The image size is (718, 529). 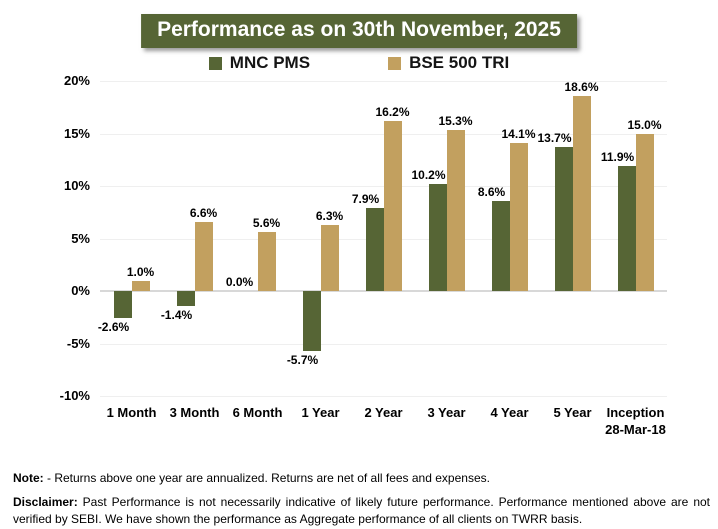 What do you see at coordinates (302, 359) in the screenshot?
I see `bar-value-label: -5.7%` at bounding box center [302, 359].